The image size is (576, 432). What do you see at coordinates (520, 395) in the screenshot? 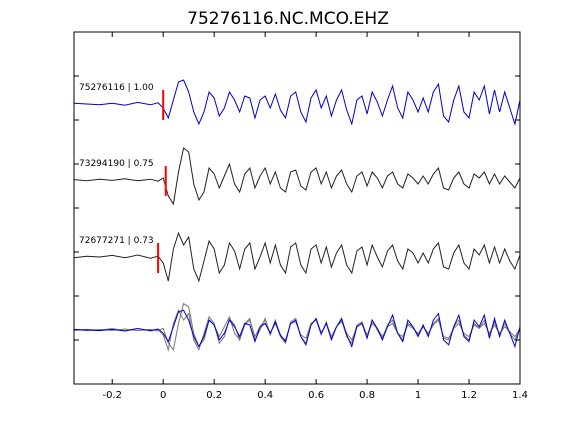
I see `x-tick-label: 1.4` at bounding box center [520, 395].